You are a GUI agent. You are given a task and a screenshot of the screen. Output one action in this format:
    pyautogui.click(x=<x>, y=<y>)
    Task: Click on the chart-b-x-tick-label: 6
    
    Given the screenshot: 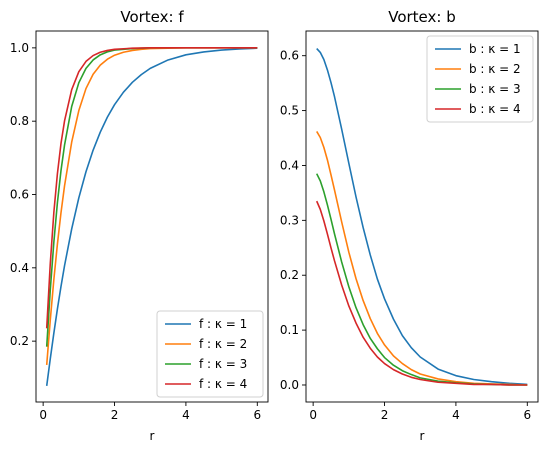 What is the action you would take?
    pyautogui.click(x=527, y=415)
    